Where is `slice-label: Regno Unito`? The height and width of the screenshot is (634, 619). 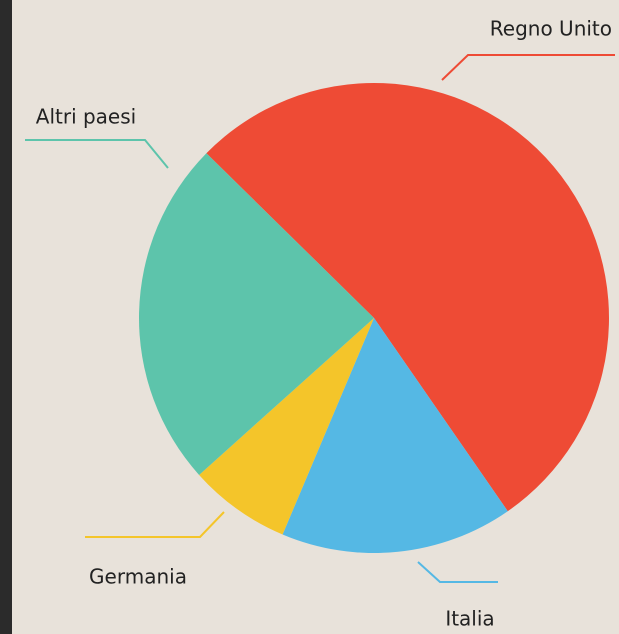
slice-label: Regno Unito is located at coordinates (551, 29).